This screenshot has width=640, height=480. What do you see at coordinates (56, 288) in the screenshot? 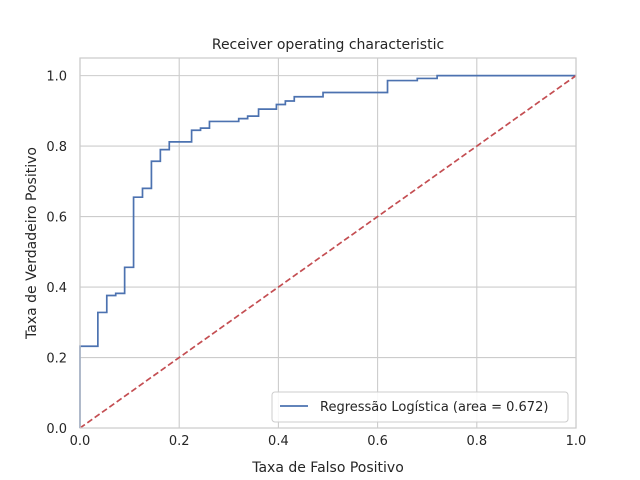
I see `y-tick-label: 0.4` at bounding box center [56, 288].